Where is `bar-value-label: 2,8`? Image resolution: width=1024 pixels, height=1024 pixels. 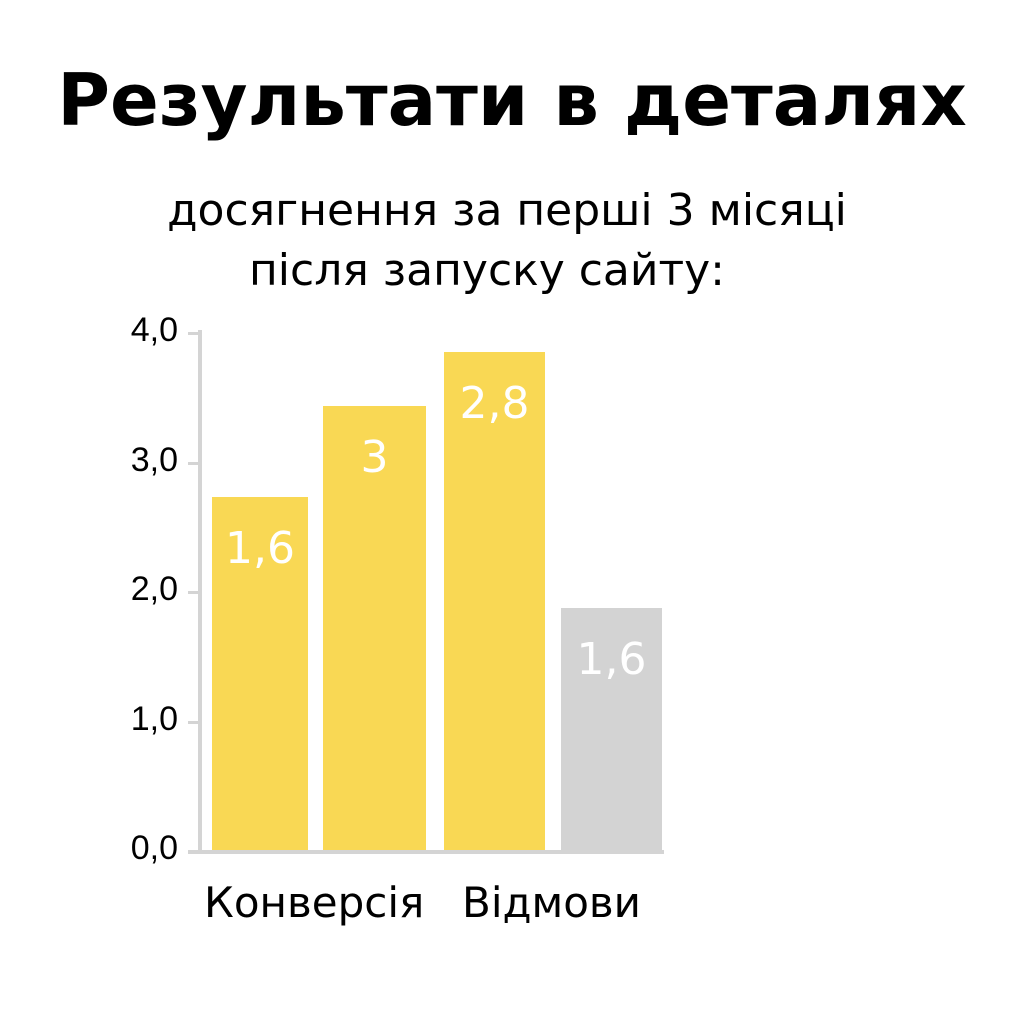
bar-value-label: 2,8 is located at coordinates (494, 404).